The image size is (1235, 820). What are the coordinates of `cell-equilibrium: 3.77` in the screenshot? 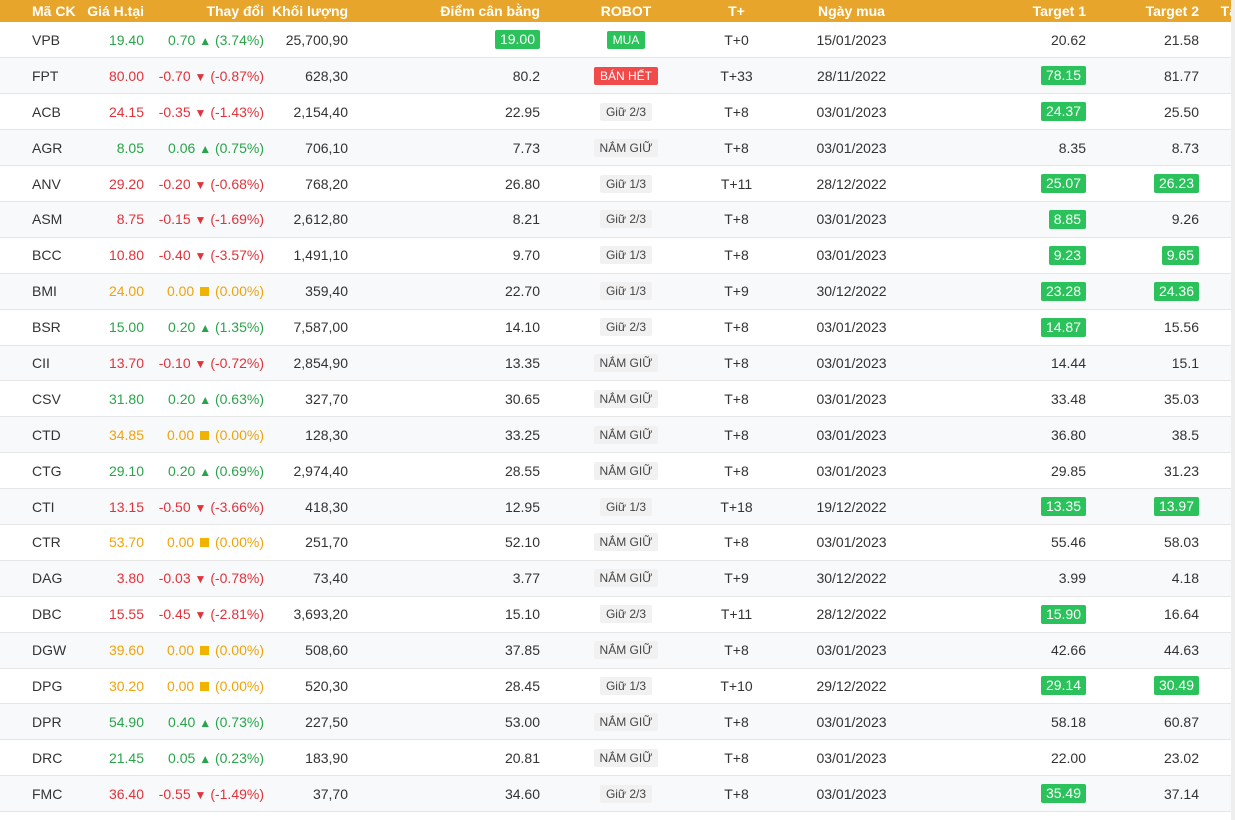 It's located at (452, 578).